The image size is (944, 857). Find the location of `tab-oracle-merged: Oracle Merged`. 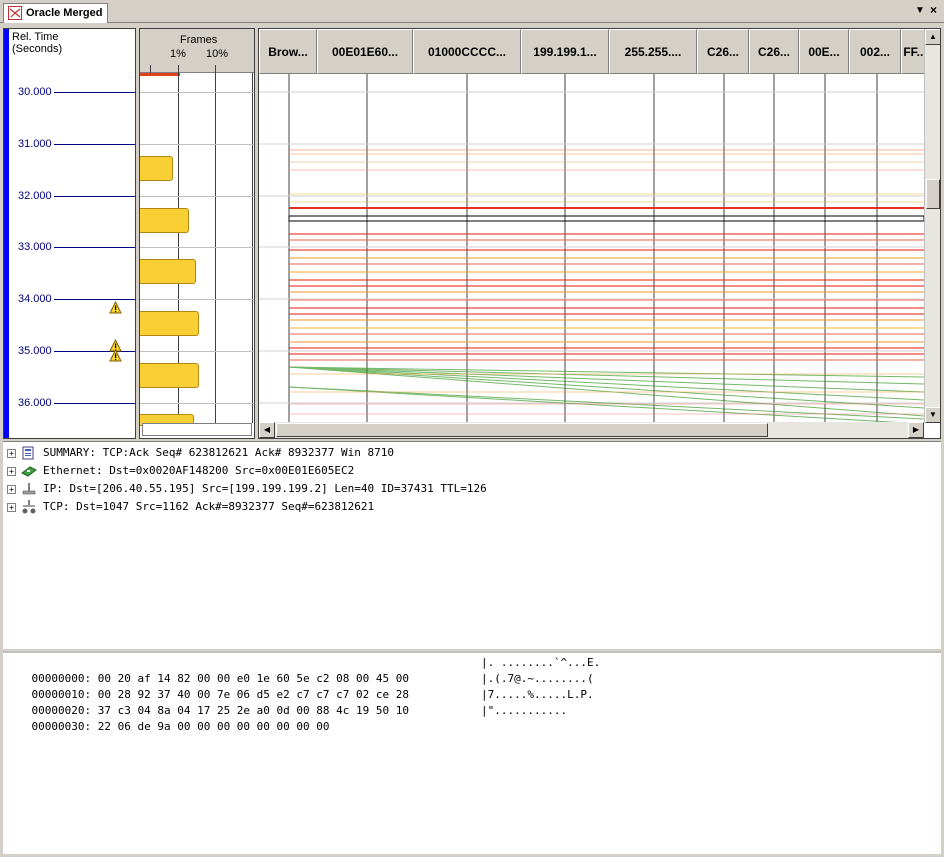

tab-oracle-merged: Oracle Merged is located at coordinates (55, 13).